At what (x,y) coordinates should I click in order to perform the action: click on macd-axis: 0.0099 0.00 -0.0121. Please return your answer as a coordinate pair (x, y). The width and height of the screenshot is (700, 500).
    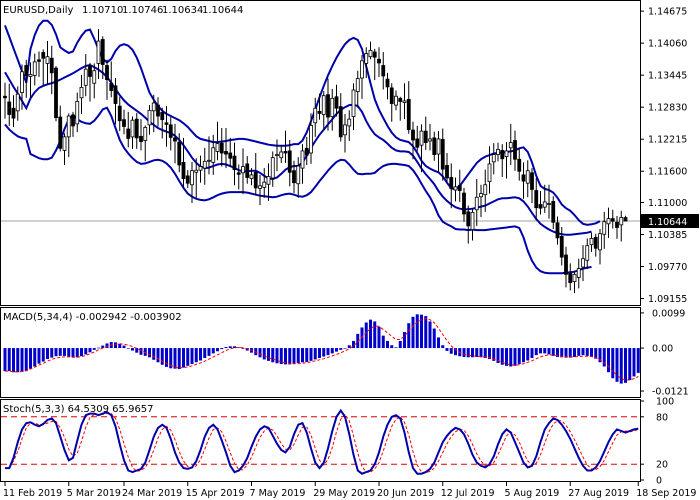
    Looking at the image, I should click on (664, 353).